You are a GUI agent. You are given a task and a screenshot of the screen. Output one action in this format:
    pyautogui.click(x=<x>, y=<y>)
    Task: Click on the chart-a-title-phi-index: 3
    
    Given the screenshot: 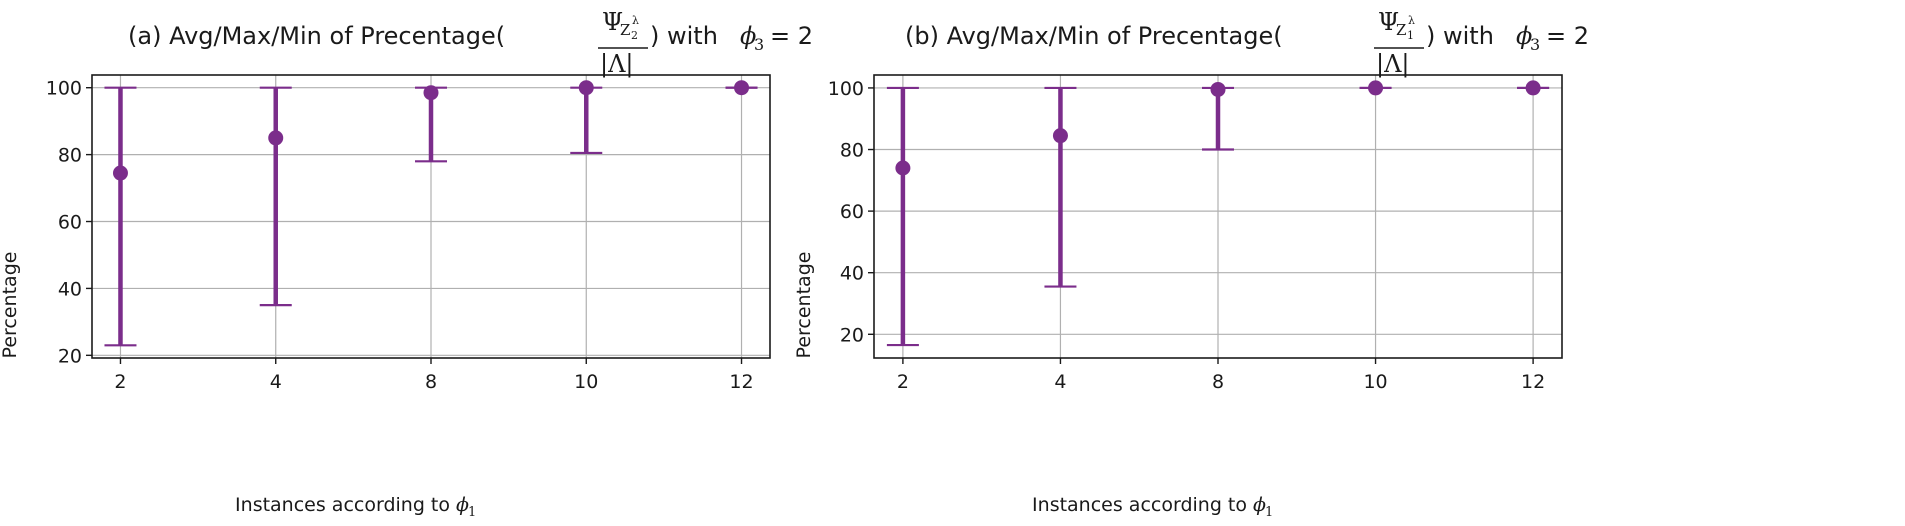 What is the action you would take?
    pyautogui.click(x=759, y=44)
    